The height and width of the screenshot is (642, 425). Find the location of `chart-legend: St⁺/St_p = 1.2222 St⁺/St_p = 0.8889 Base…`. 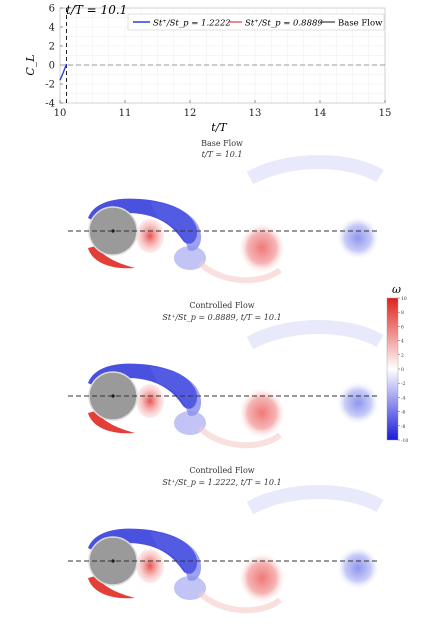

chart-legend: St⁺/St_p = 1.2222 St⁺/St_p = 0.8889 Base… is located at coordinates (256, 22).